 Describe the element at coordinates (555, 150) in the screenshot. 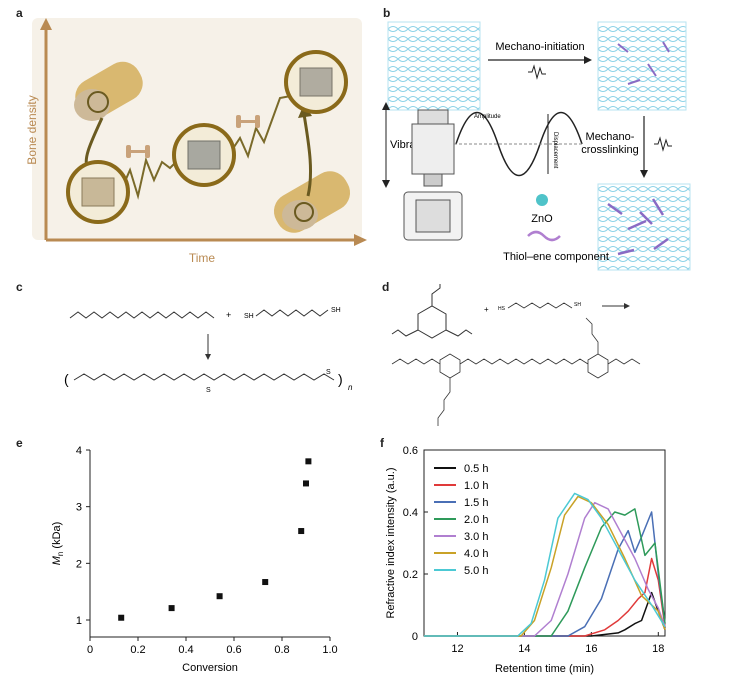

I see `displacement-label: Displacement` at that location.